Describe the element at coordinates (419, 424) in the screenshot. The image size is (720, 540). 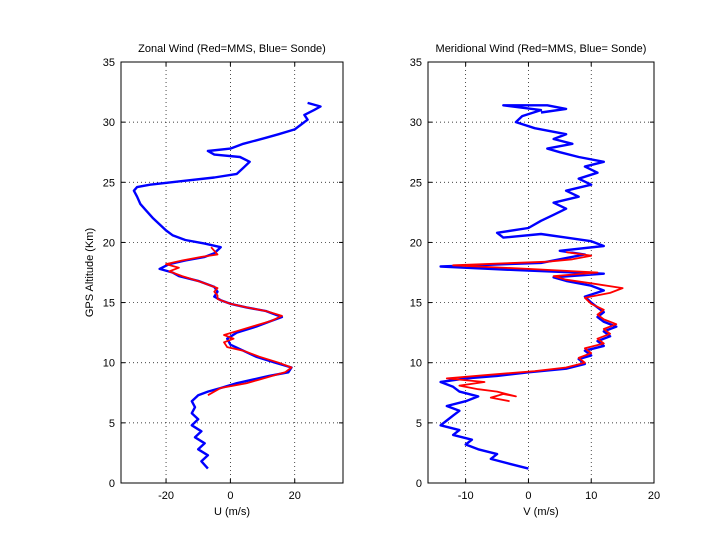
I see `meridional-y-tick-label: 5` at that location.